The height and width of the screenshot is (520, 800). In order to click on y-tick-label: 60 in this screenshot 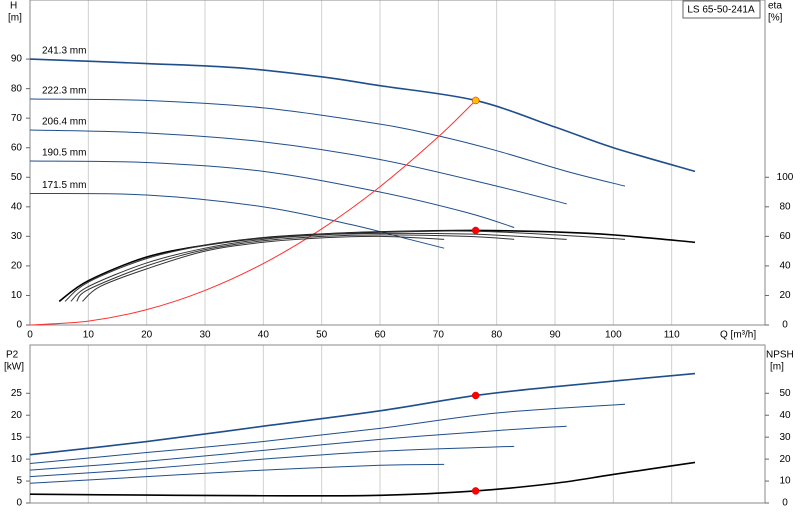, I will do `click(17, 147)`.